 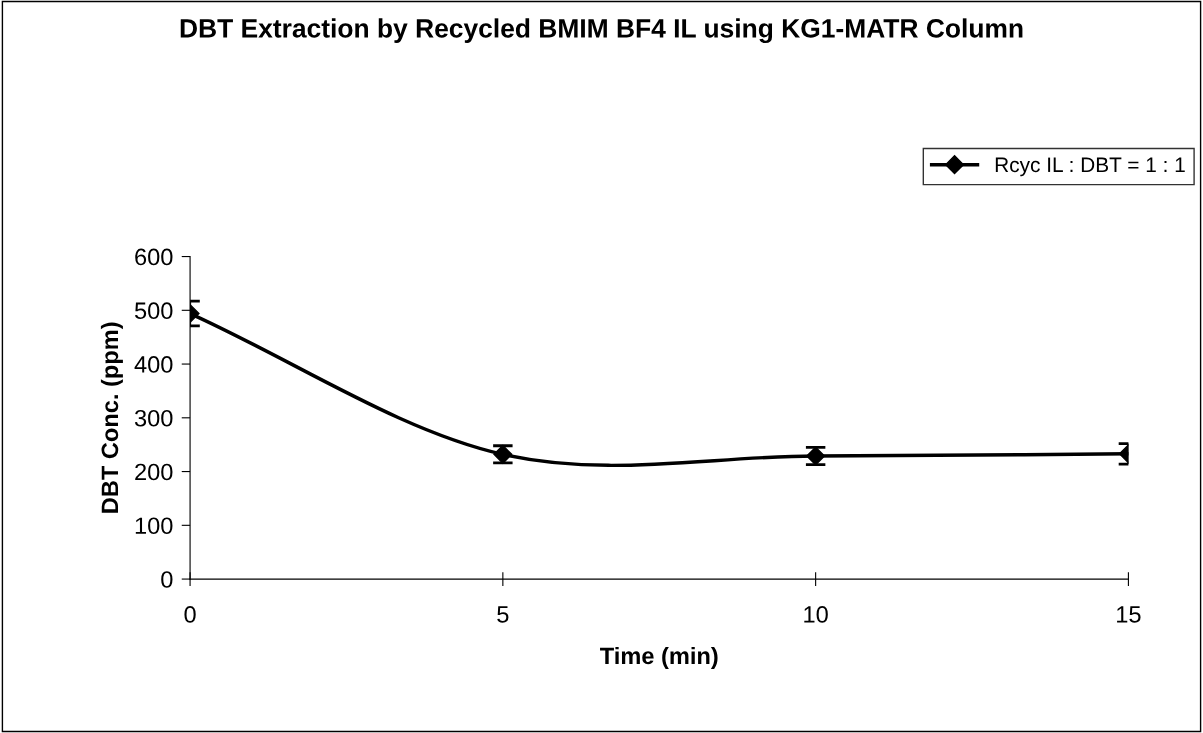 I want to click on y-tick-label: 100, so click(x=154, y=526).